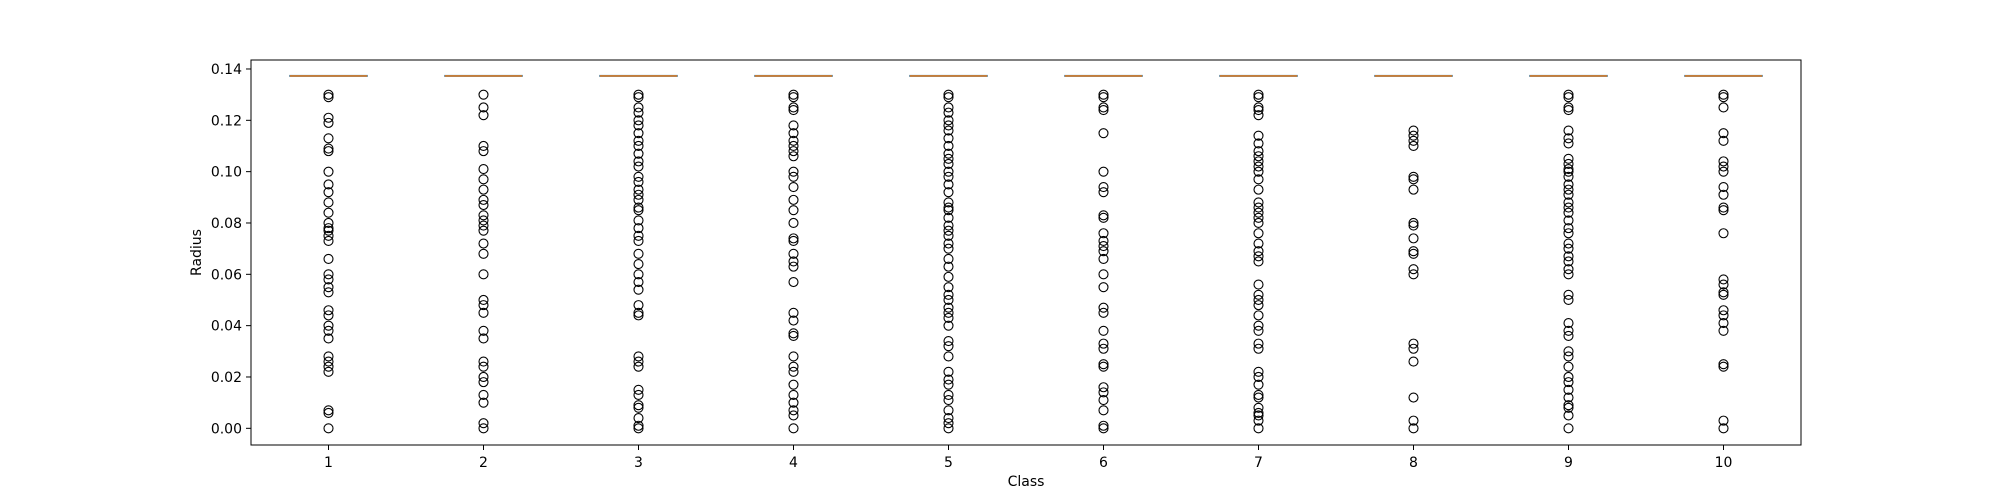 This screenshot has height=500, width=2000. Describe the element at coordinates (226, 327) in the screenshot. I see `y-tick-label: 0.04` at that location.